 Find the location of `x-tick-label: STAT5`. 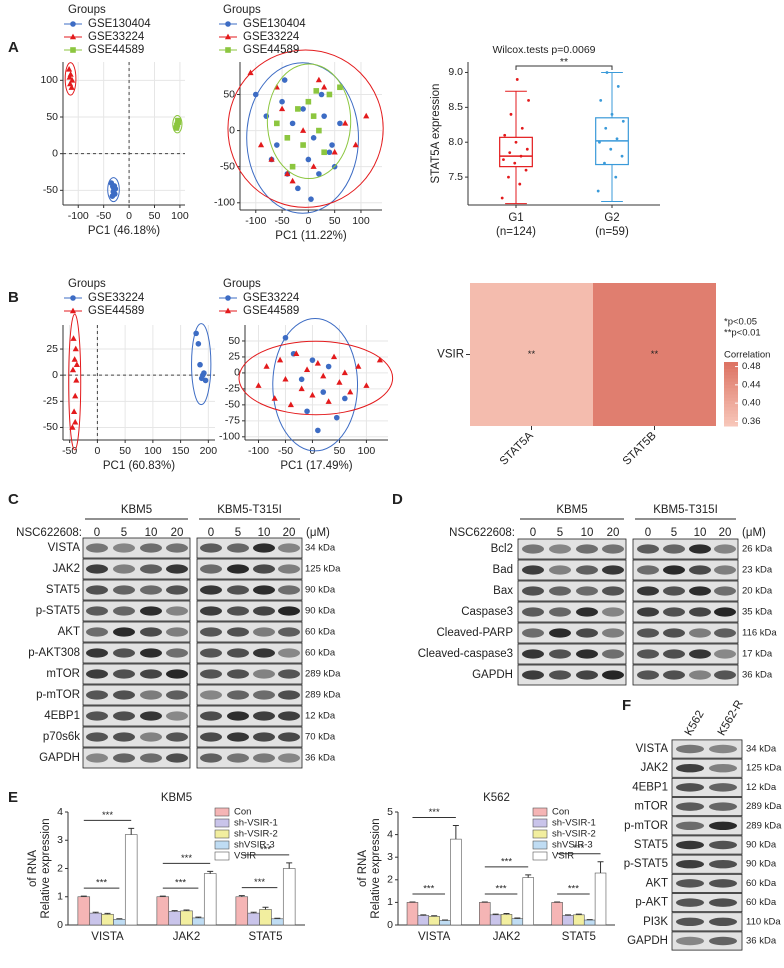

x-tick-label: STAT5 is located at coordinates (265, 937).